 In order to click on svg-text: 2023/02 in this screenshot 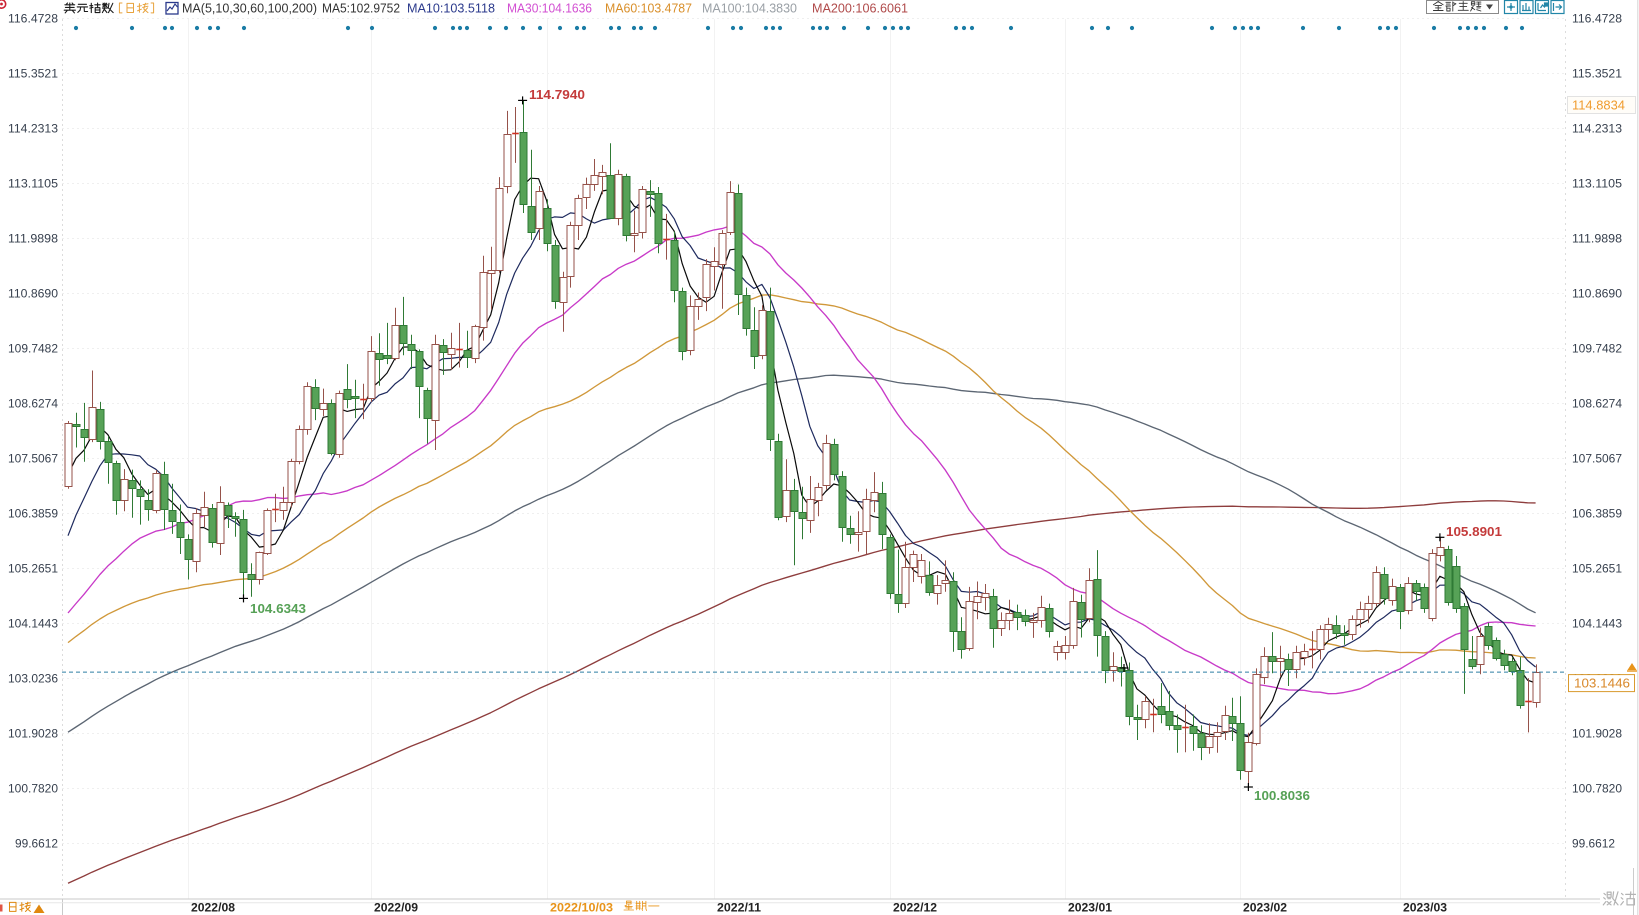, I will do `click(1265, 908)`.